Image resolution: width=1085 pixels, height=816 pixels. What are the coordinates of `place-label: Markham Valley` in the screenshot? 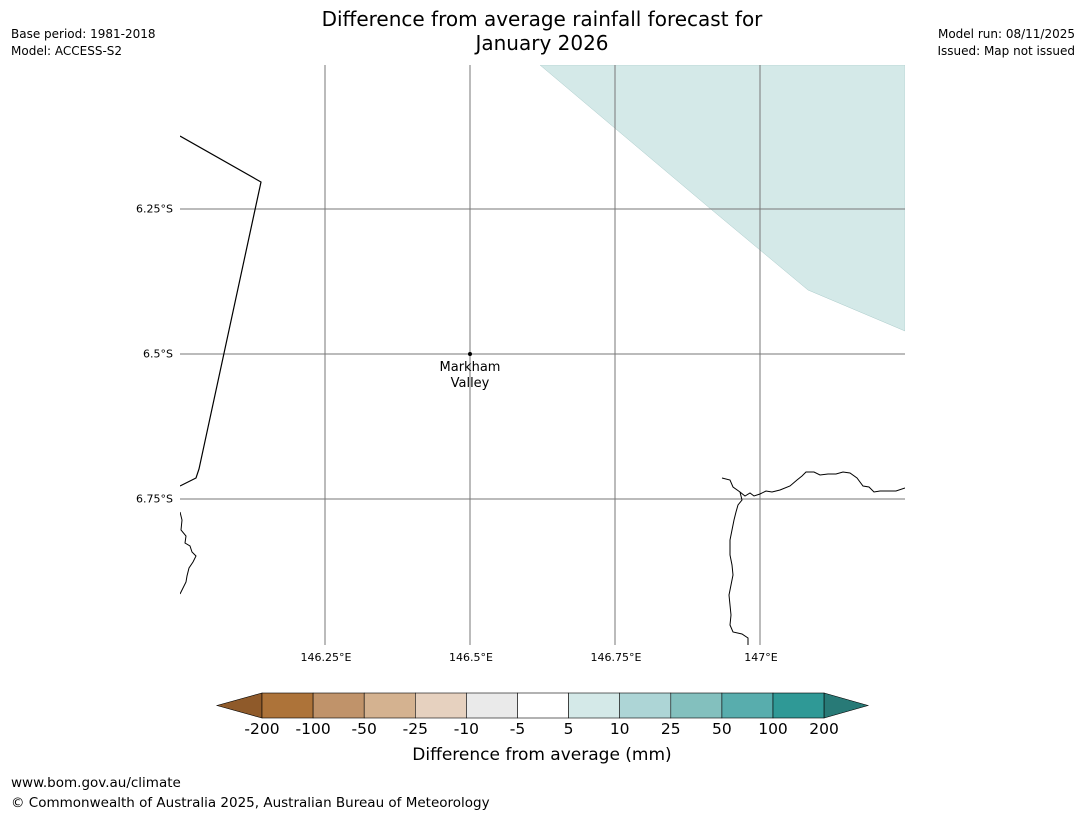 It's located at (470, 376).